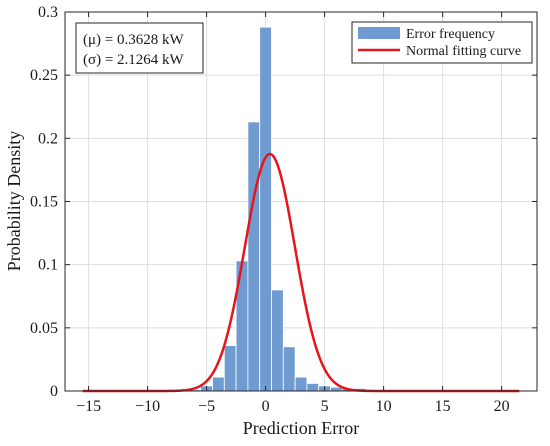  Describe the element at coordinates (147, 406) in the screenshot. I see `x-tick-label: −10` at that location.